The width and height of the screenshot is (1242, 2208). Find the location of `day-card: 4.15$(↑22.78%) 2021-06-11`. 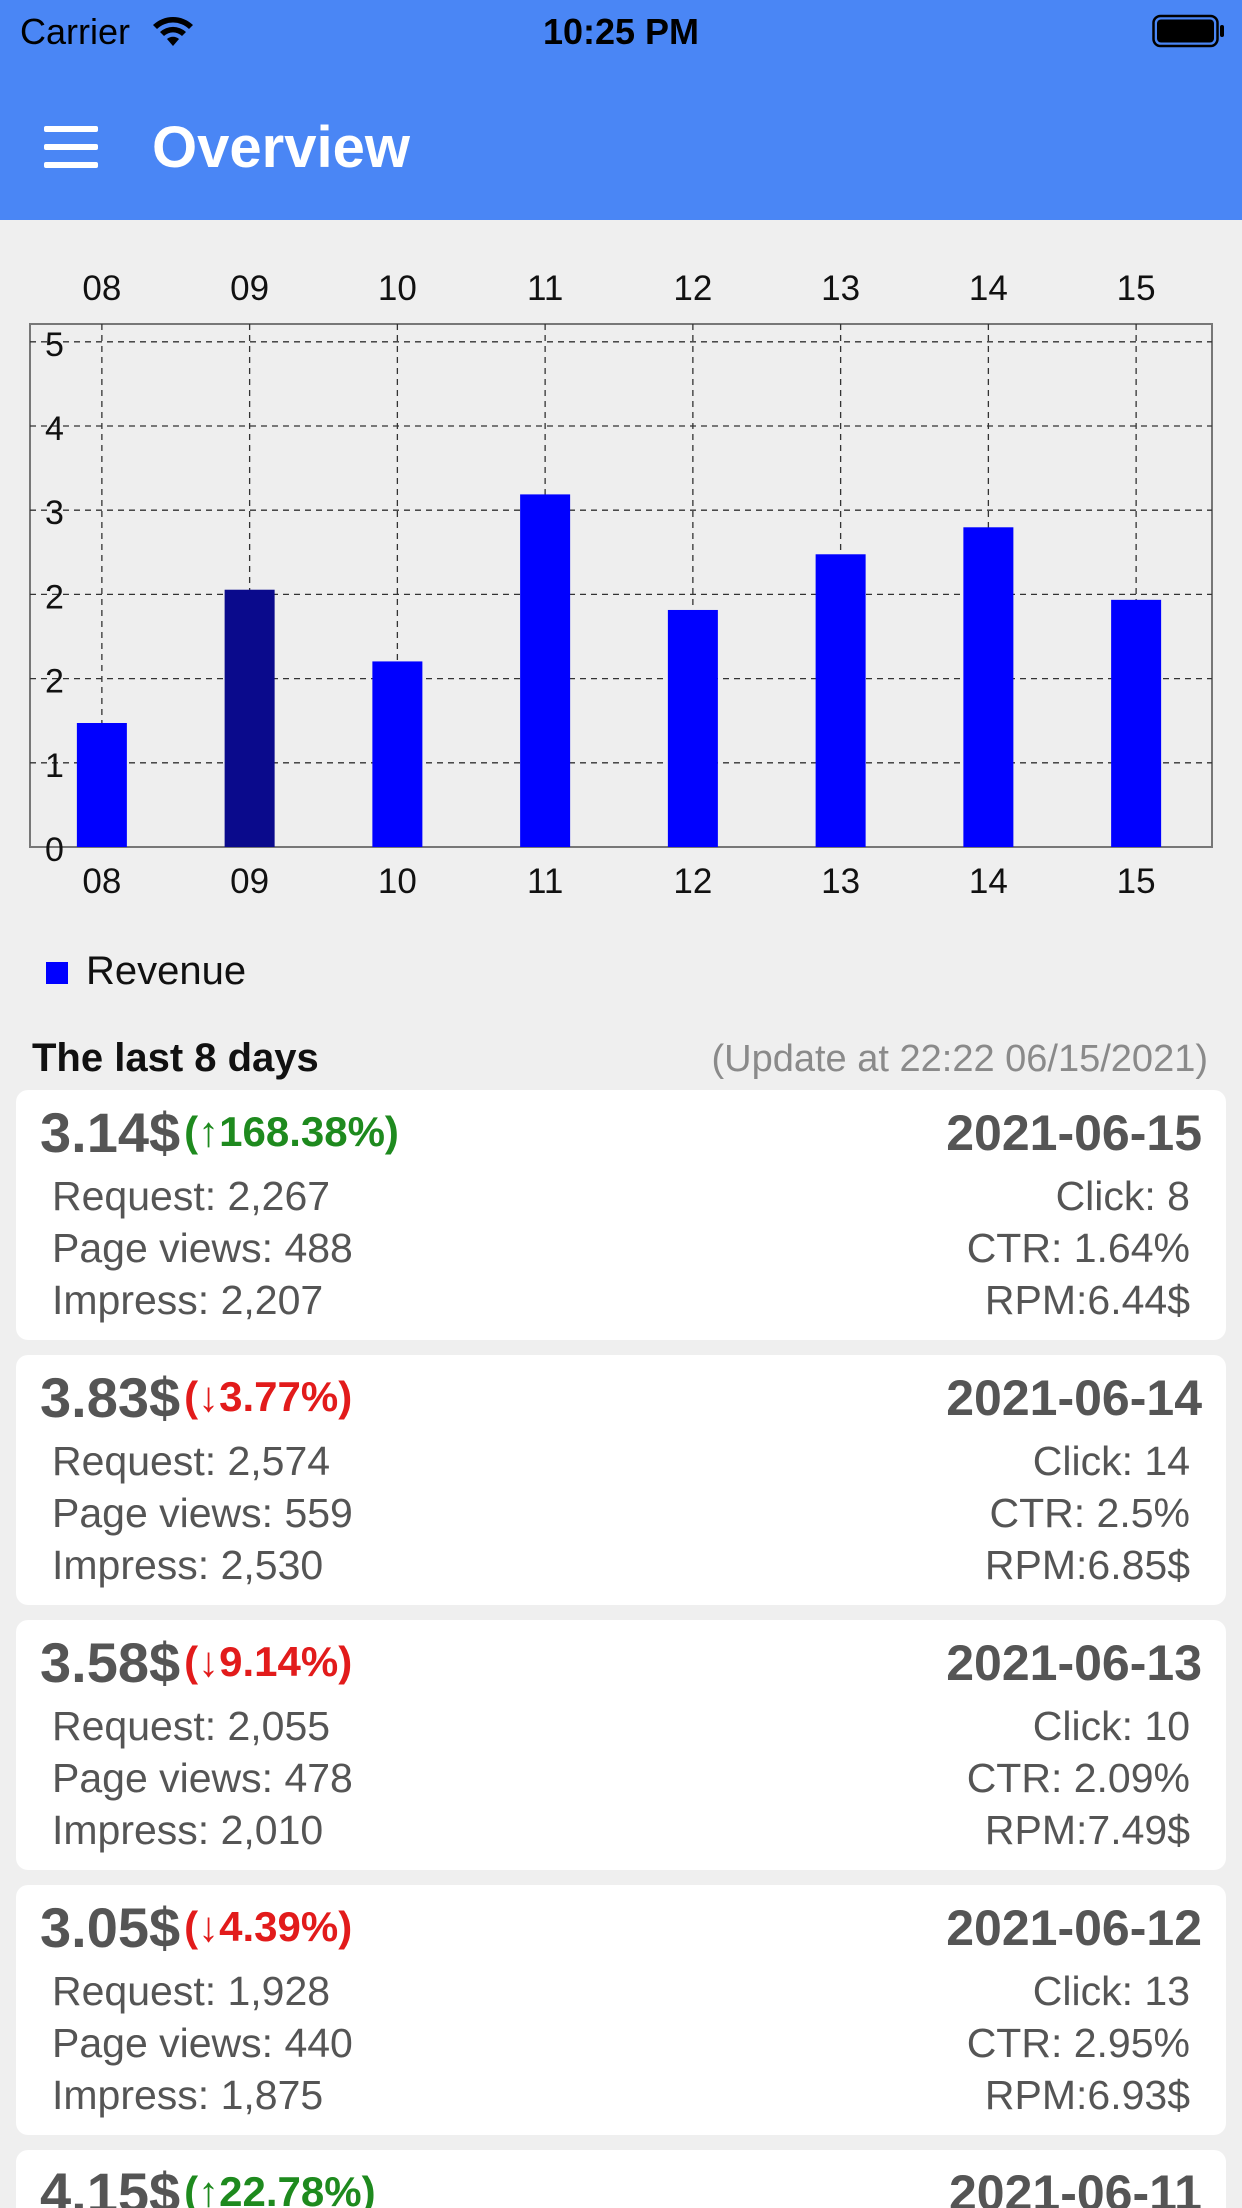

day-card: 4.15$(↑22.78%) 2021-06-11 is located at coordinates (621, 2179).